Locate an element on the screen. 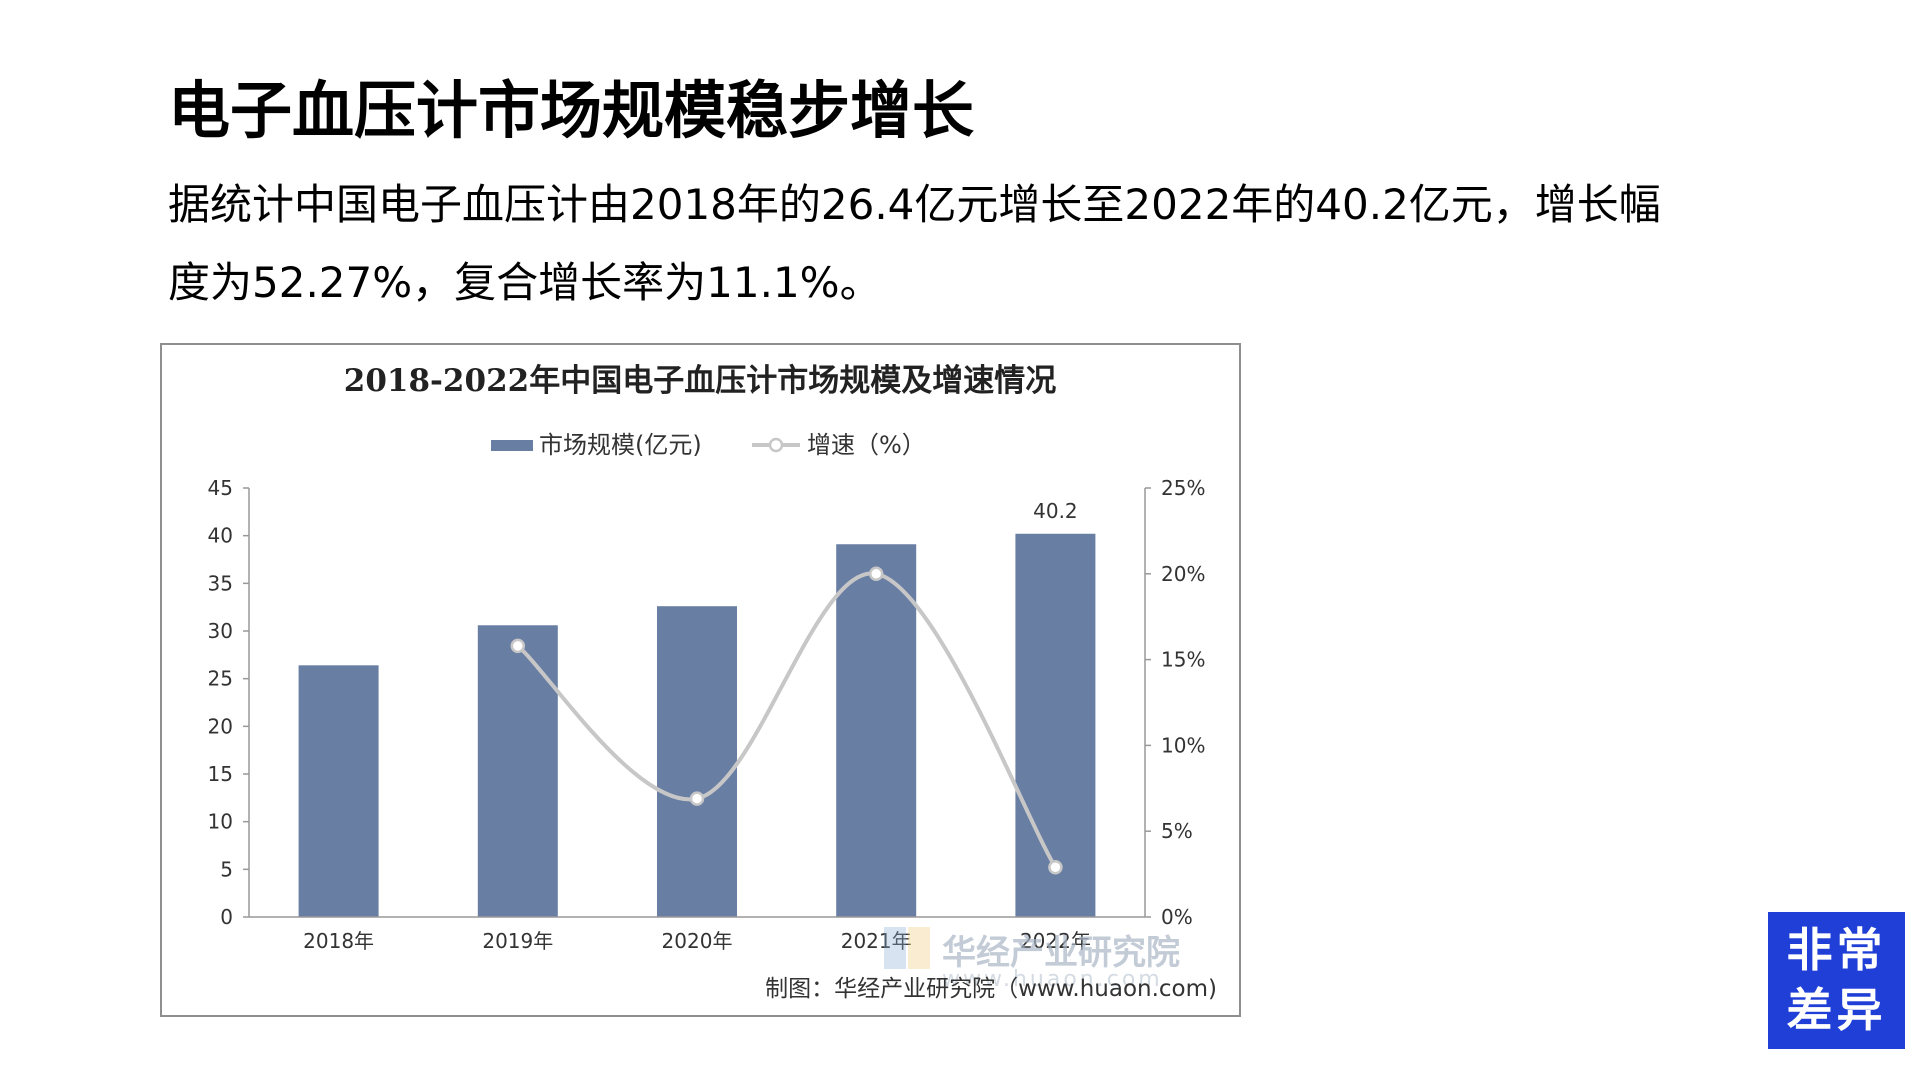 This screenshot has height=1080, width=1920. left-tick-label: 30 is located at coordinates (220, 631).